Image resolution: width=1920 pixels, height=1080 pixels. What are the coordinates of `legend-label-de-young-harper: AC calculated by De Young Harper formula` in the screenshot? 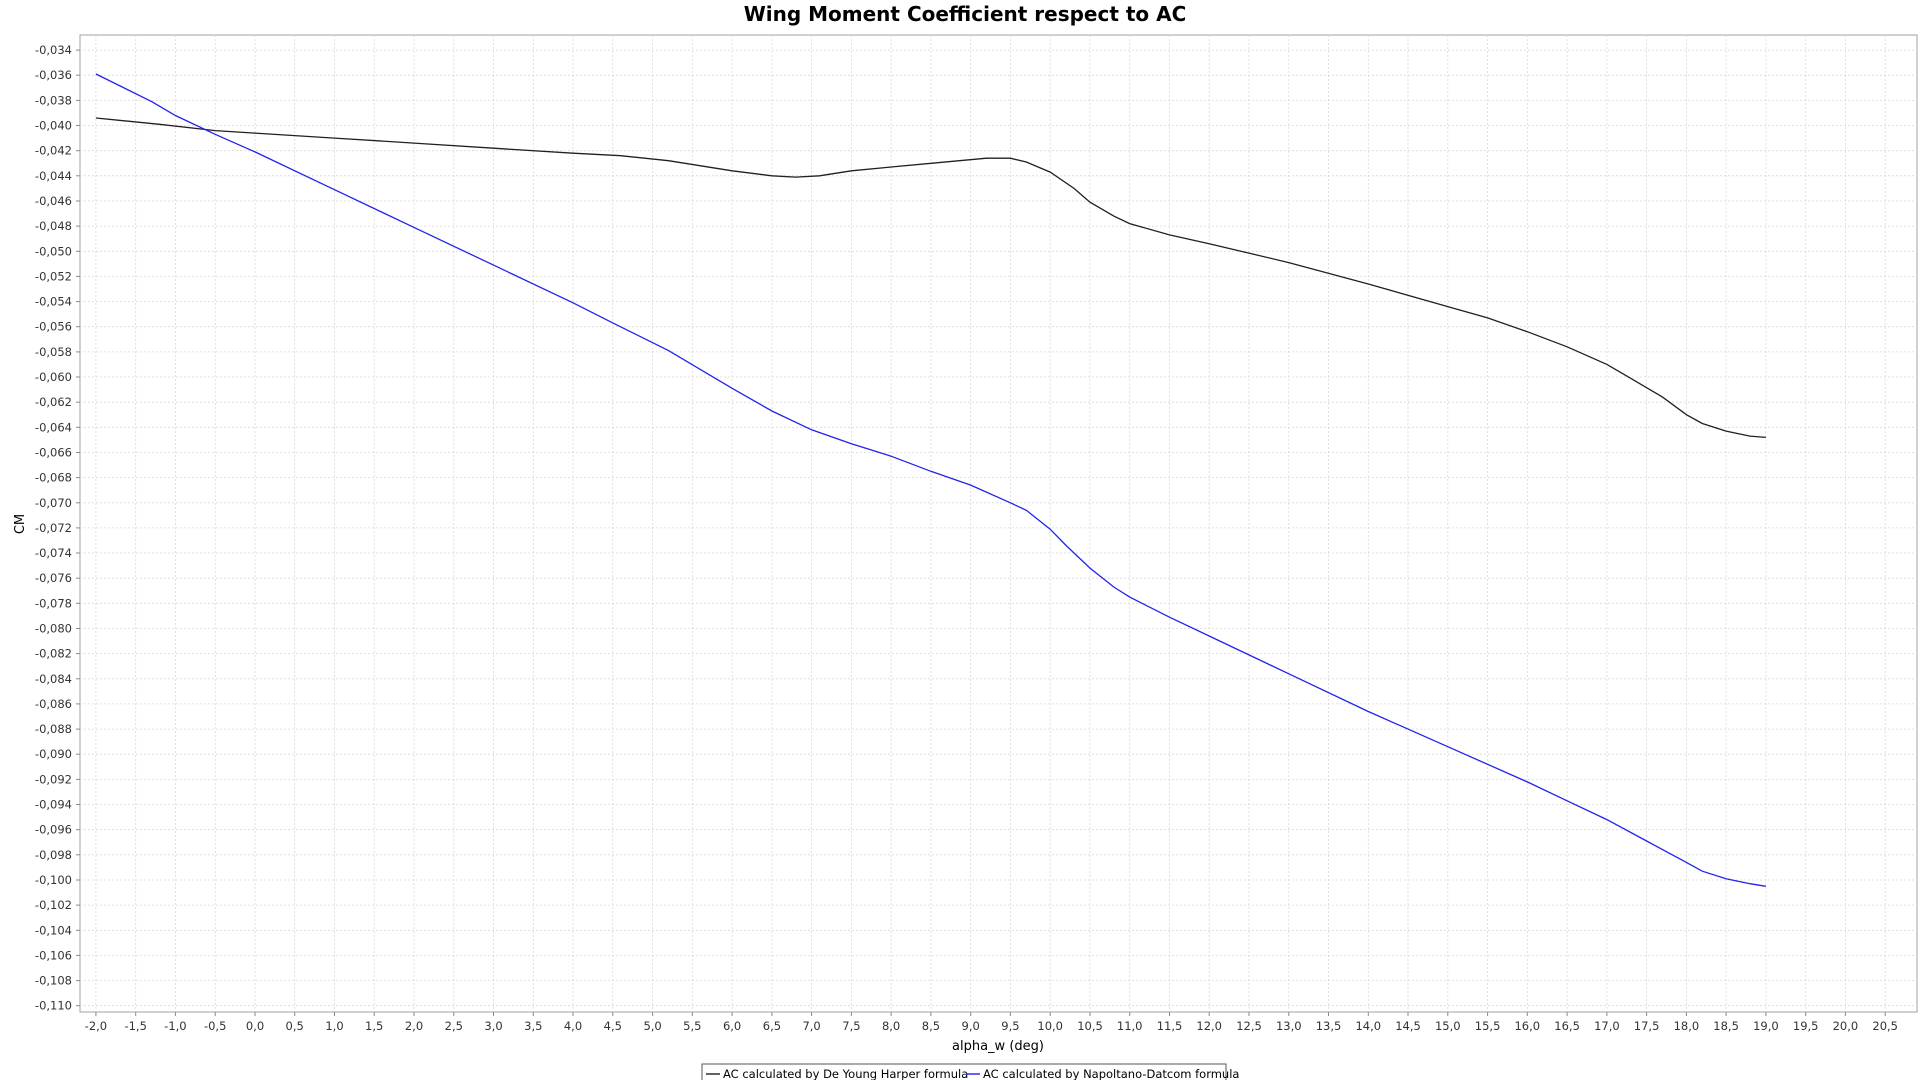 It's located at (845, 1073).